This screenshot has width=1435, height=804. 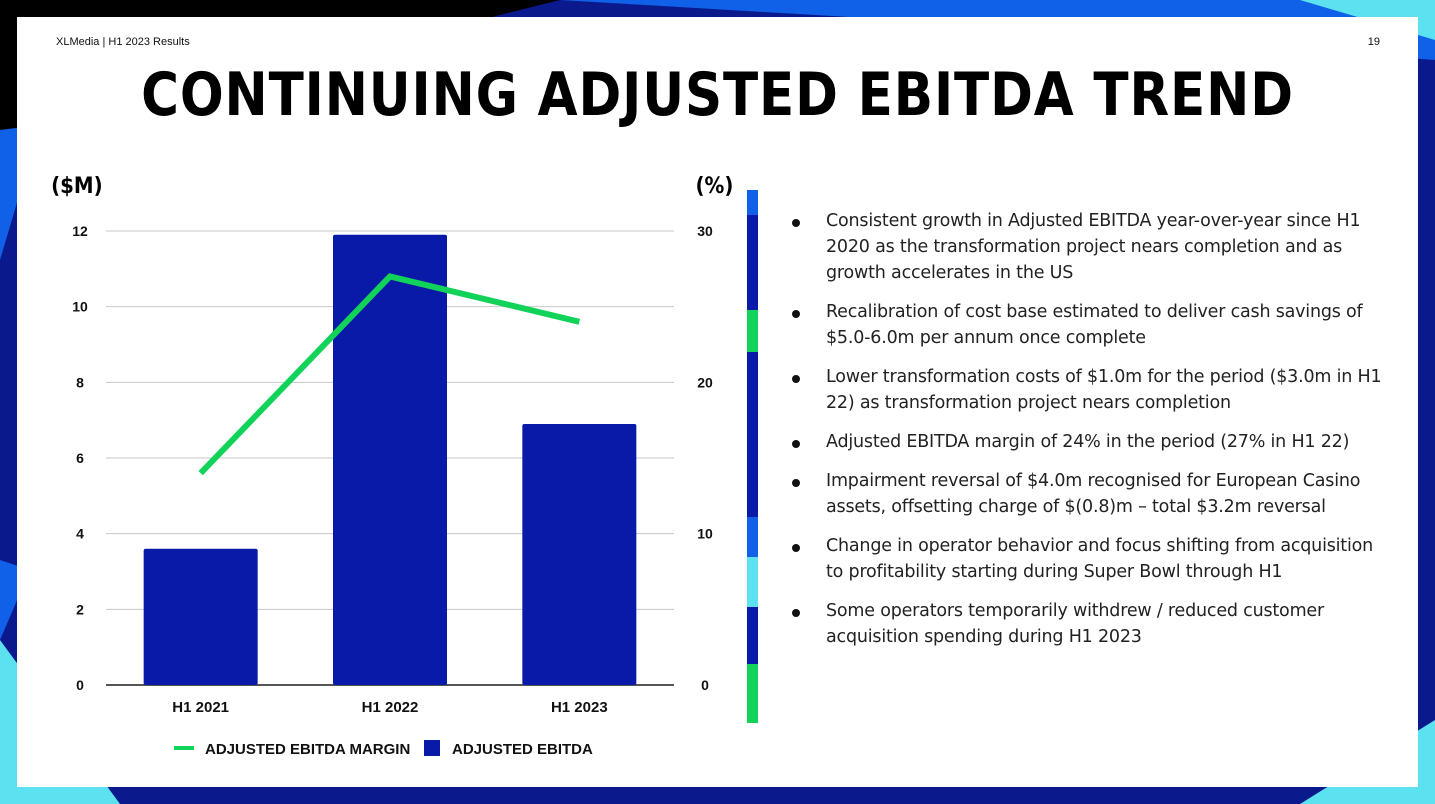 What do you see at coordinates (705, 534) in the screenshot?
I see `y-right-tick-label: 10` at bounding box center [705, 534].